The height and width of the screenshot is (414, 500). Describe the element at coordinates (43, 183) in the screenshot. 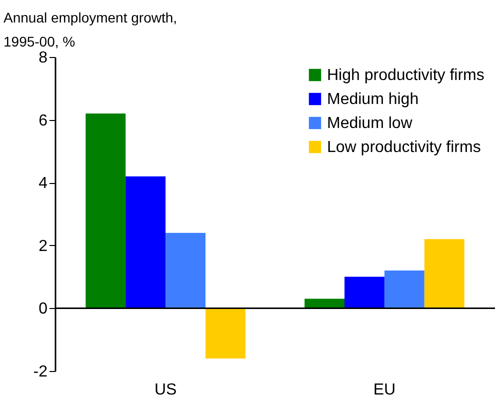

I see `y-tick-label: 4` at that location.